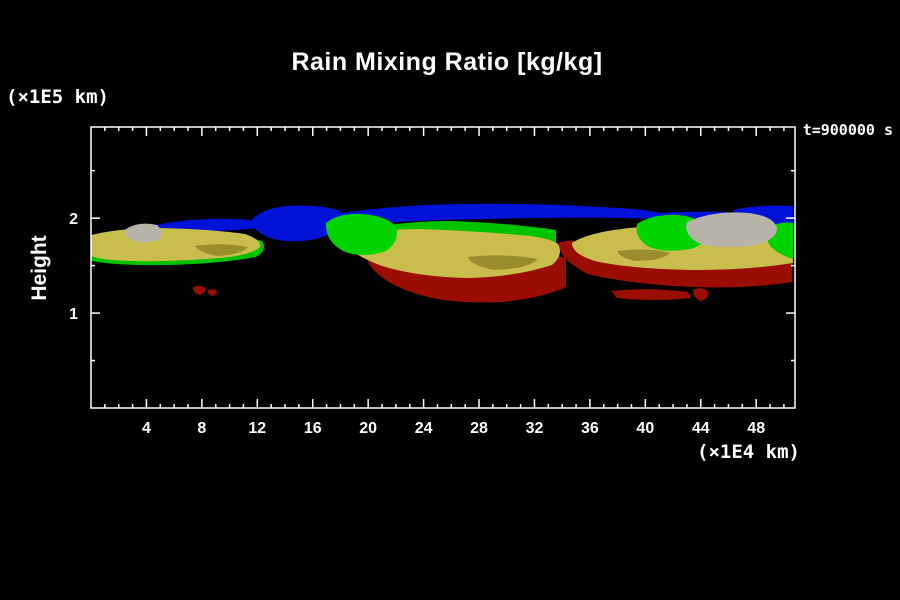  I want to click on x-tick-label: 40, so click(645, 428).